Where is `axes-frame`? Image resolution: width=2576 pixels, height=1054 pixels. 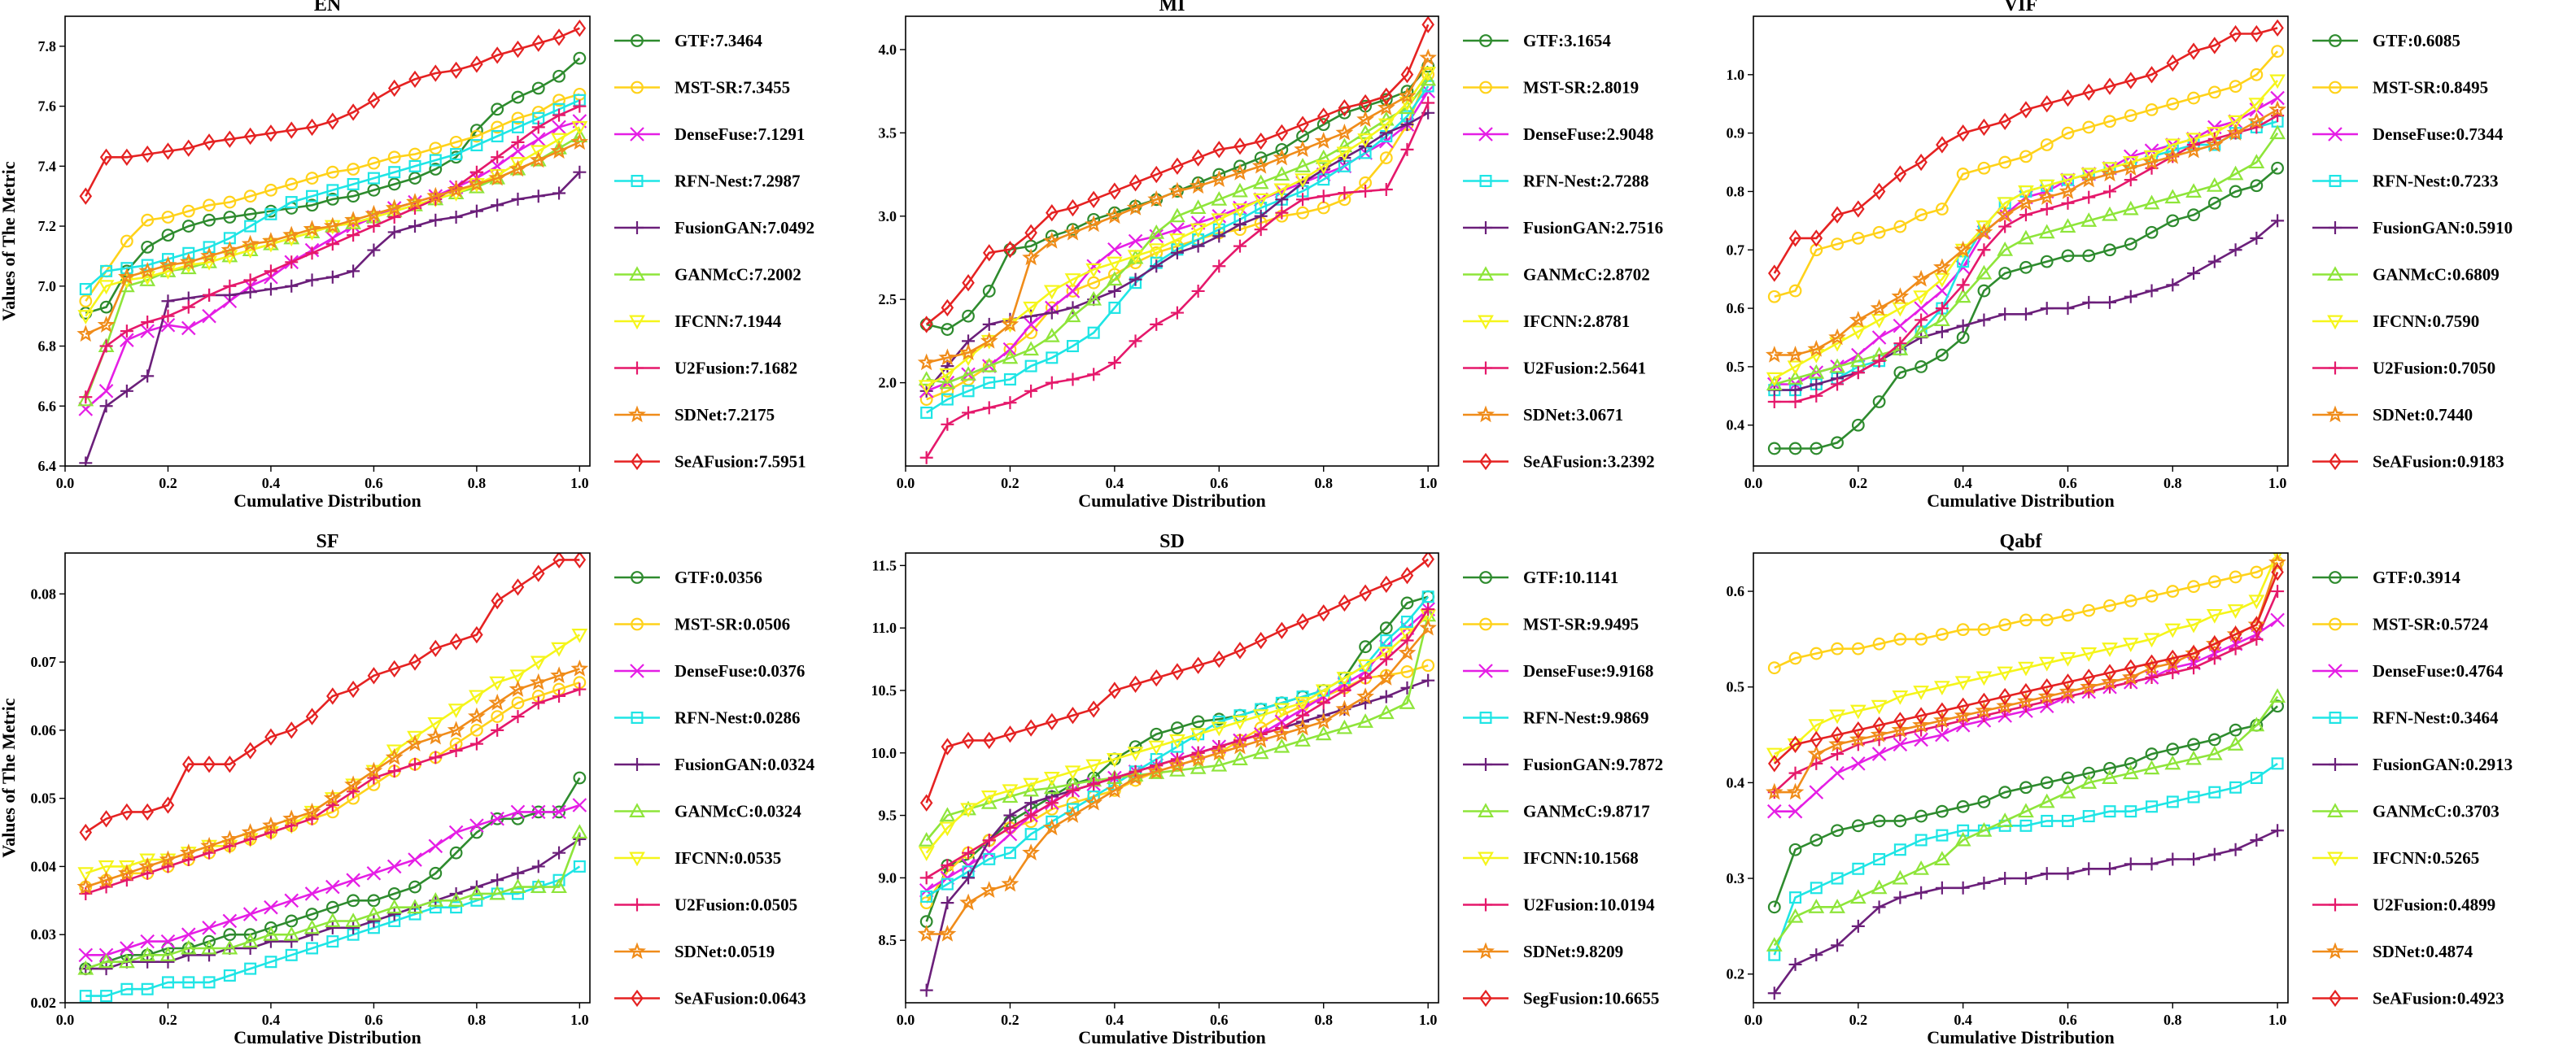
axes-frame is located at coordinates (327, 778).